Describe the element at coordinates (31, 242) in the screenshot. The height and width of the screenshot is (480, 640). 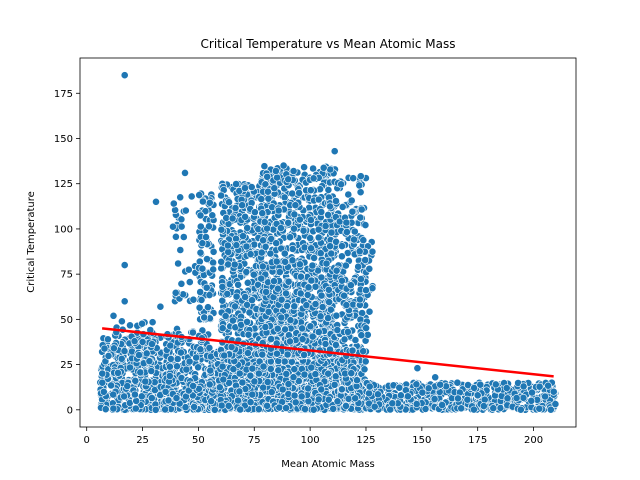
I see `y-axis-label: Critical Temperature` at that location.